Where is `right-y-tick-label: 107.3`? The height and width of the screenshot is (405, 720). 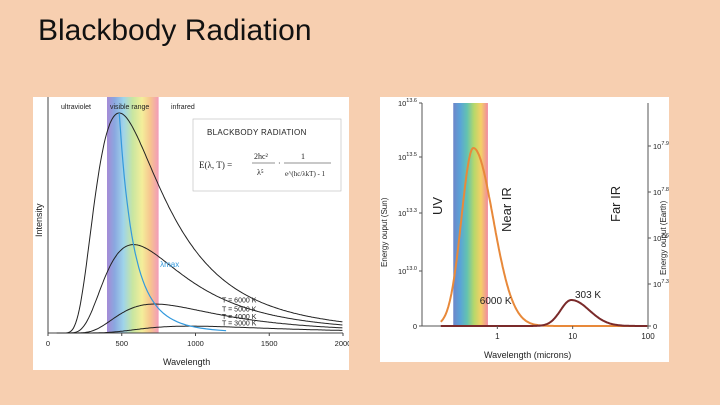 right-y-tick-label: 107.3 is located at coordinates (661, 284).